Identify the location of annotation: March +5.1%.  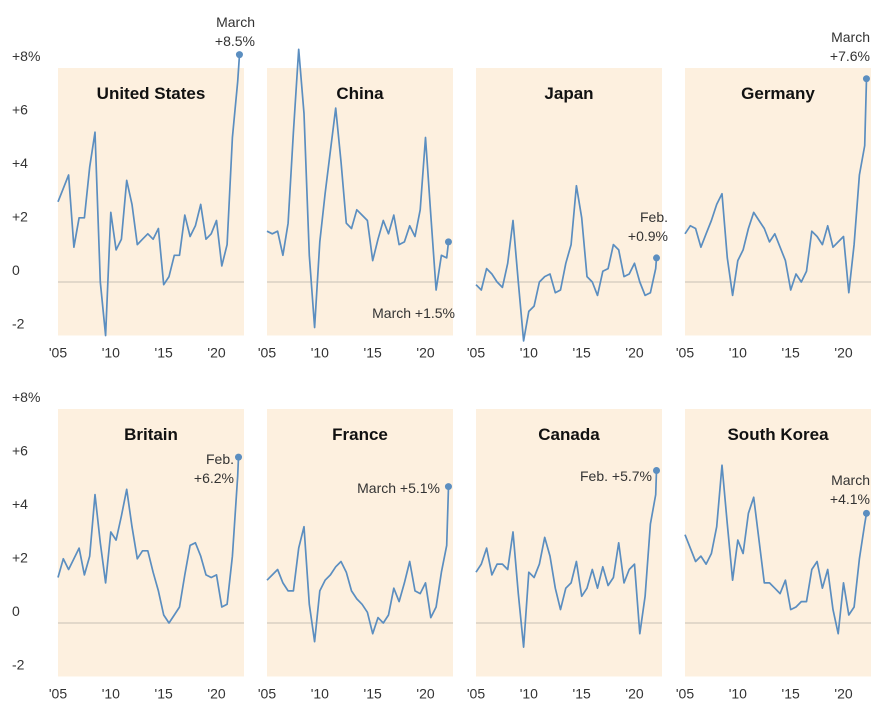
(398, 488).